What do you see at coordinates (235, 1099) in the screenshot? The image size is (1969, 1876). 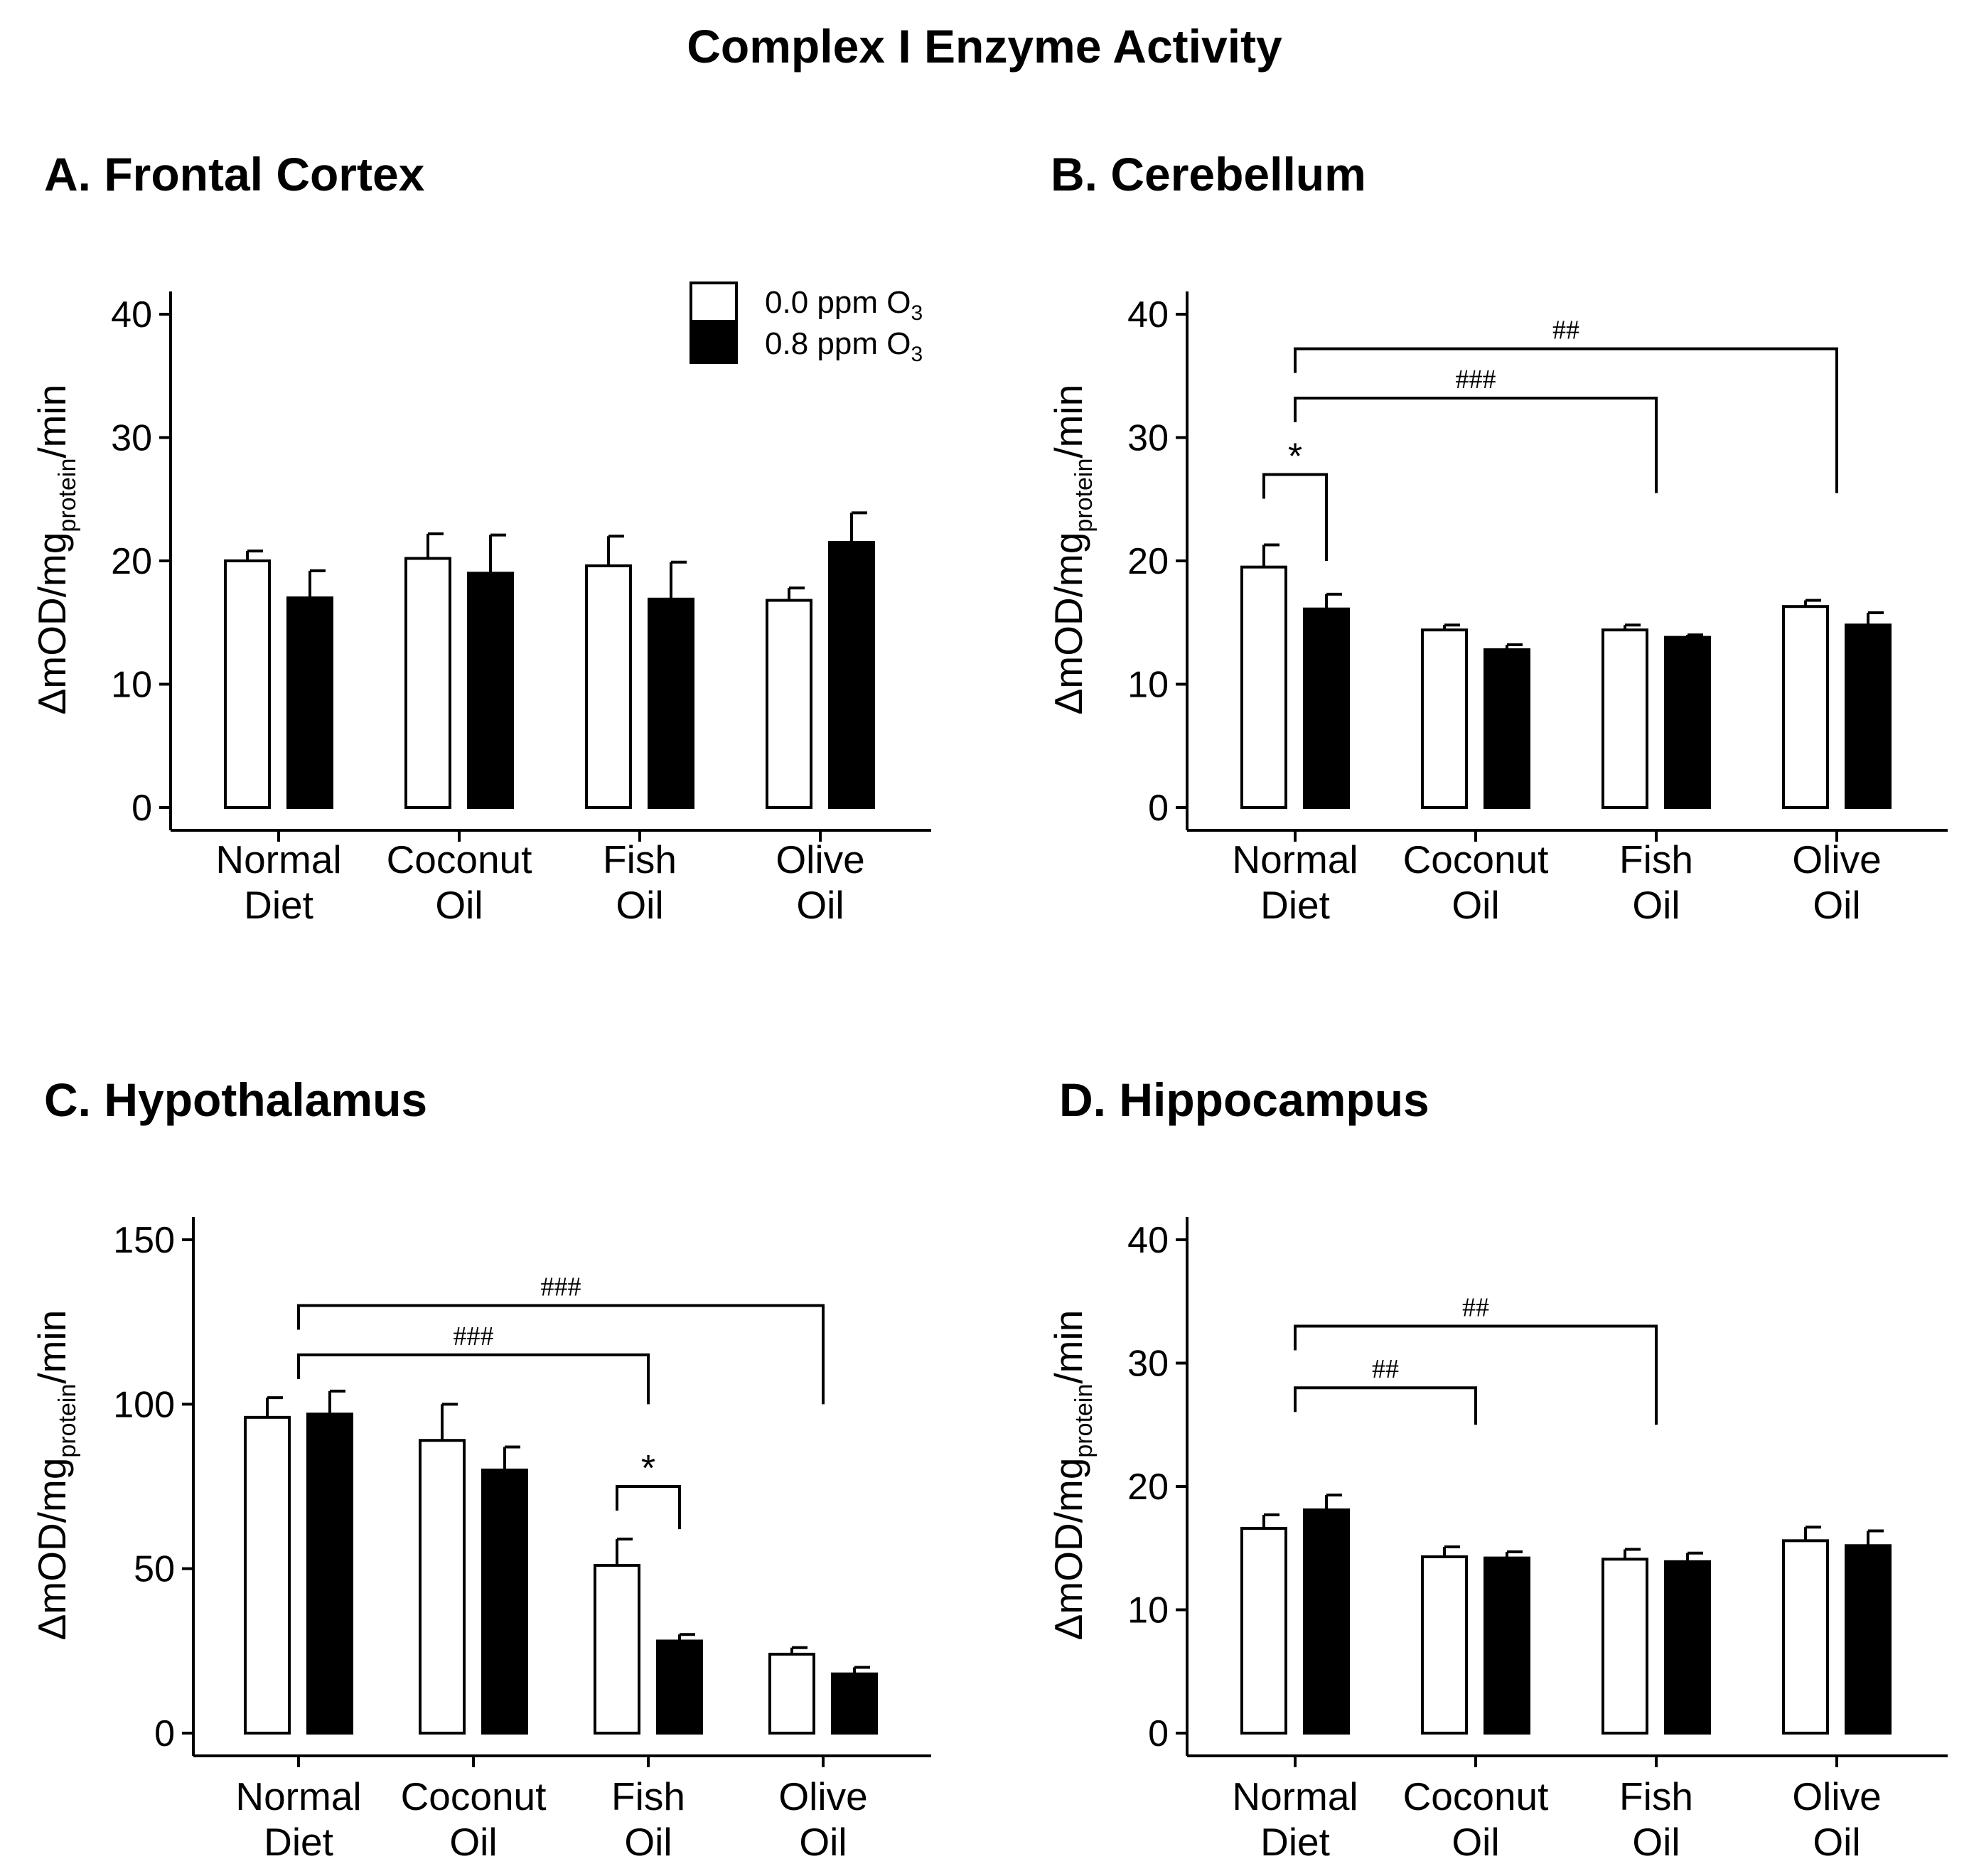 I see `panel-title: C. Hypothalamus` at bounding box center [235, 1099].